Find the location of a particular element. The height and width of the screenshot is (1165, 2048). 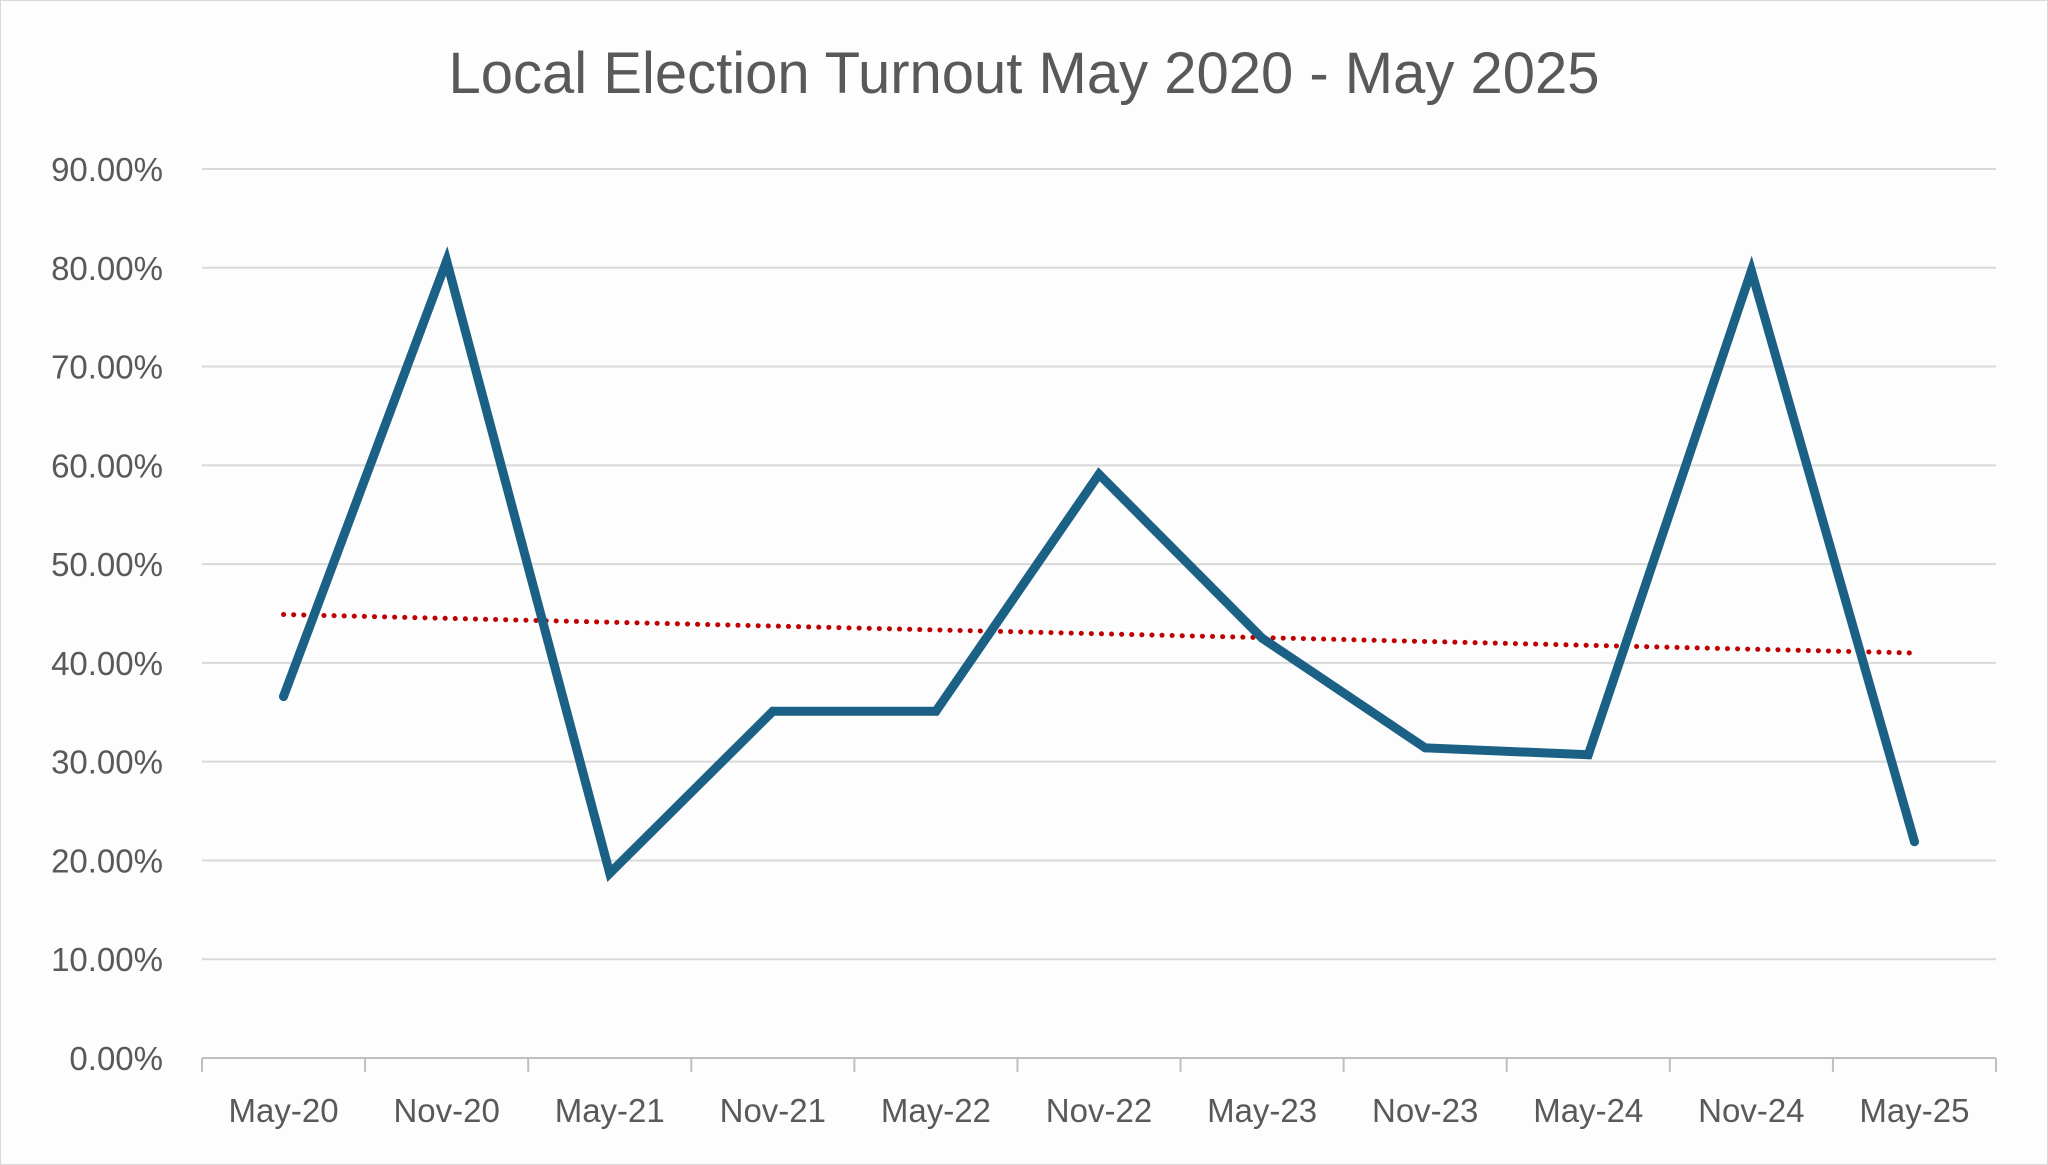

y-tick-label: 20.00% is located at coordinates (107, 860).